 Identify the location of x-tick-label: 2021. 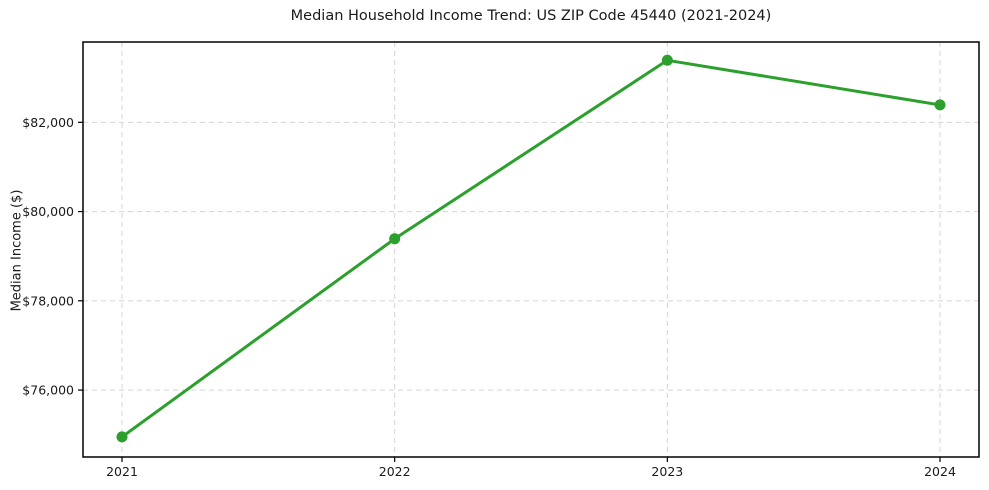
(122, 471).